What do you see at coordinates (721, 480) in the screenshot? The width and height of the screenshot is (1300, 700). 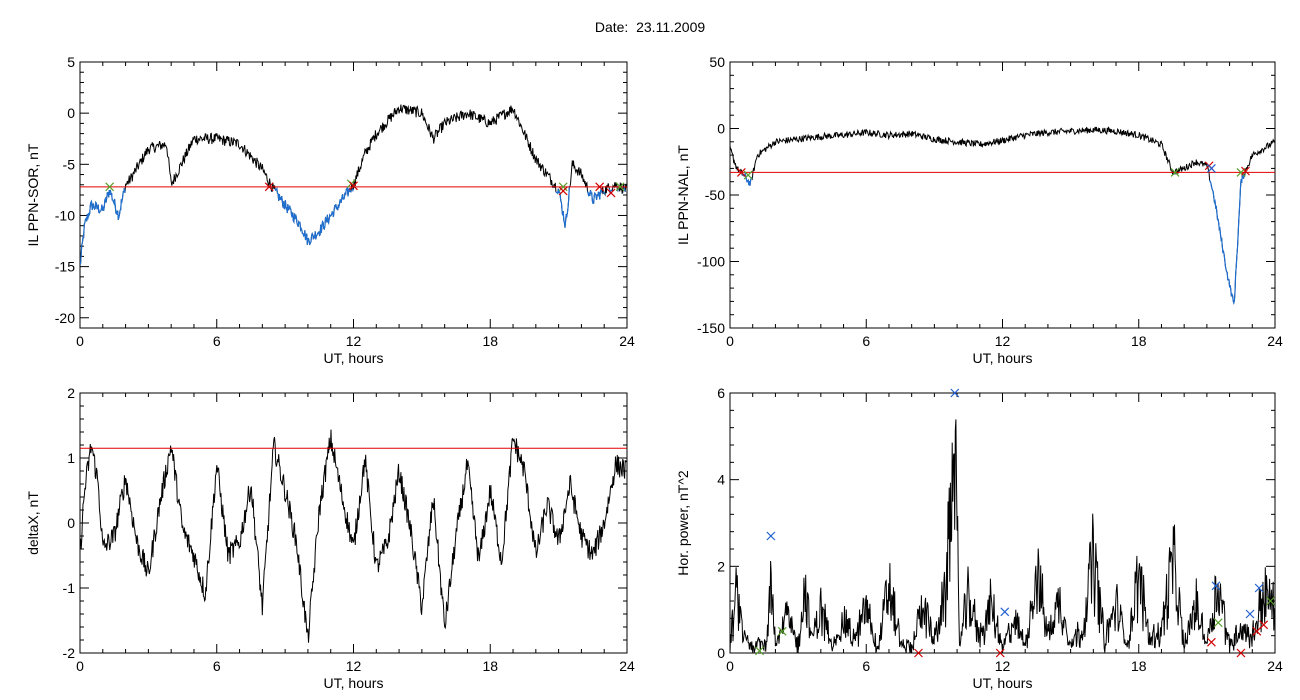 I see `y-tick-label: 4` at bounding box center [721, 480].